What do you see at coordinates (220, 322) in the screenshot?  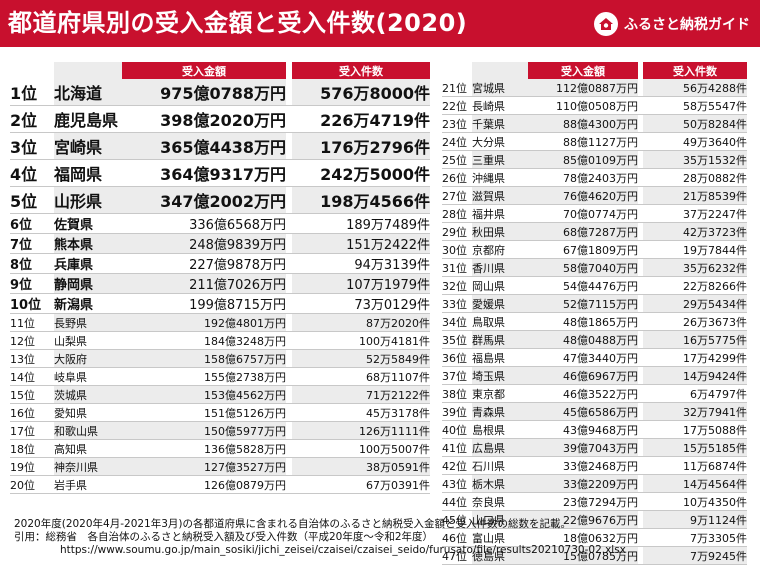 I see `table-row: 11位 長野県 192億4801万円 87万2020件` at bounding box center [220, 322].